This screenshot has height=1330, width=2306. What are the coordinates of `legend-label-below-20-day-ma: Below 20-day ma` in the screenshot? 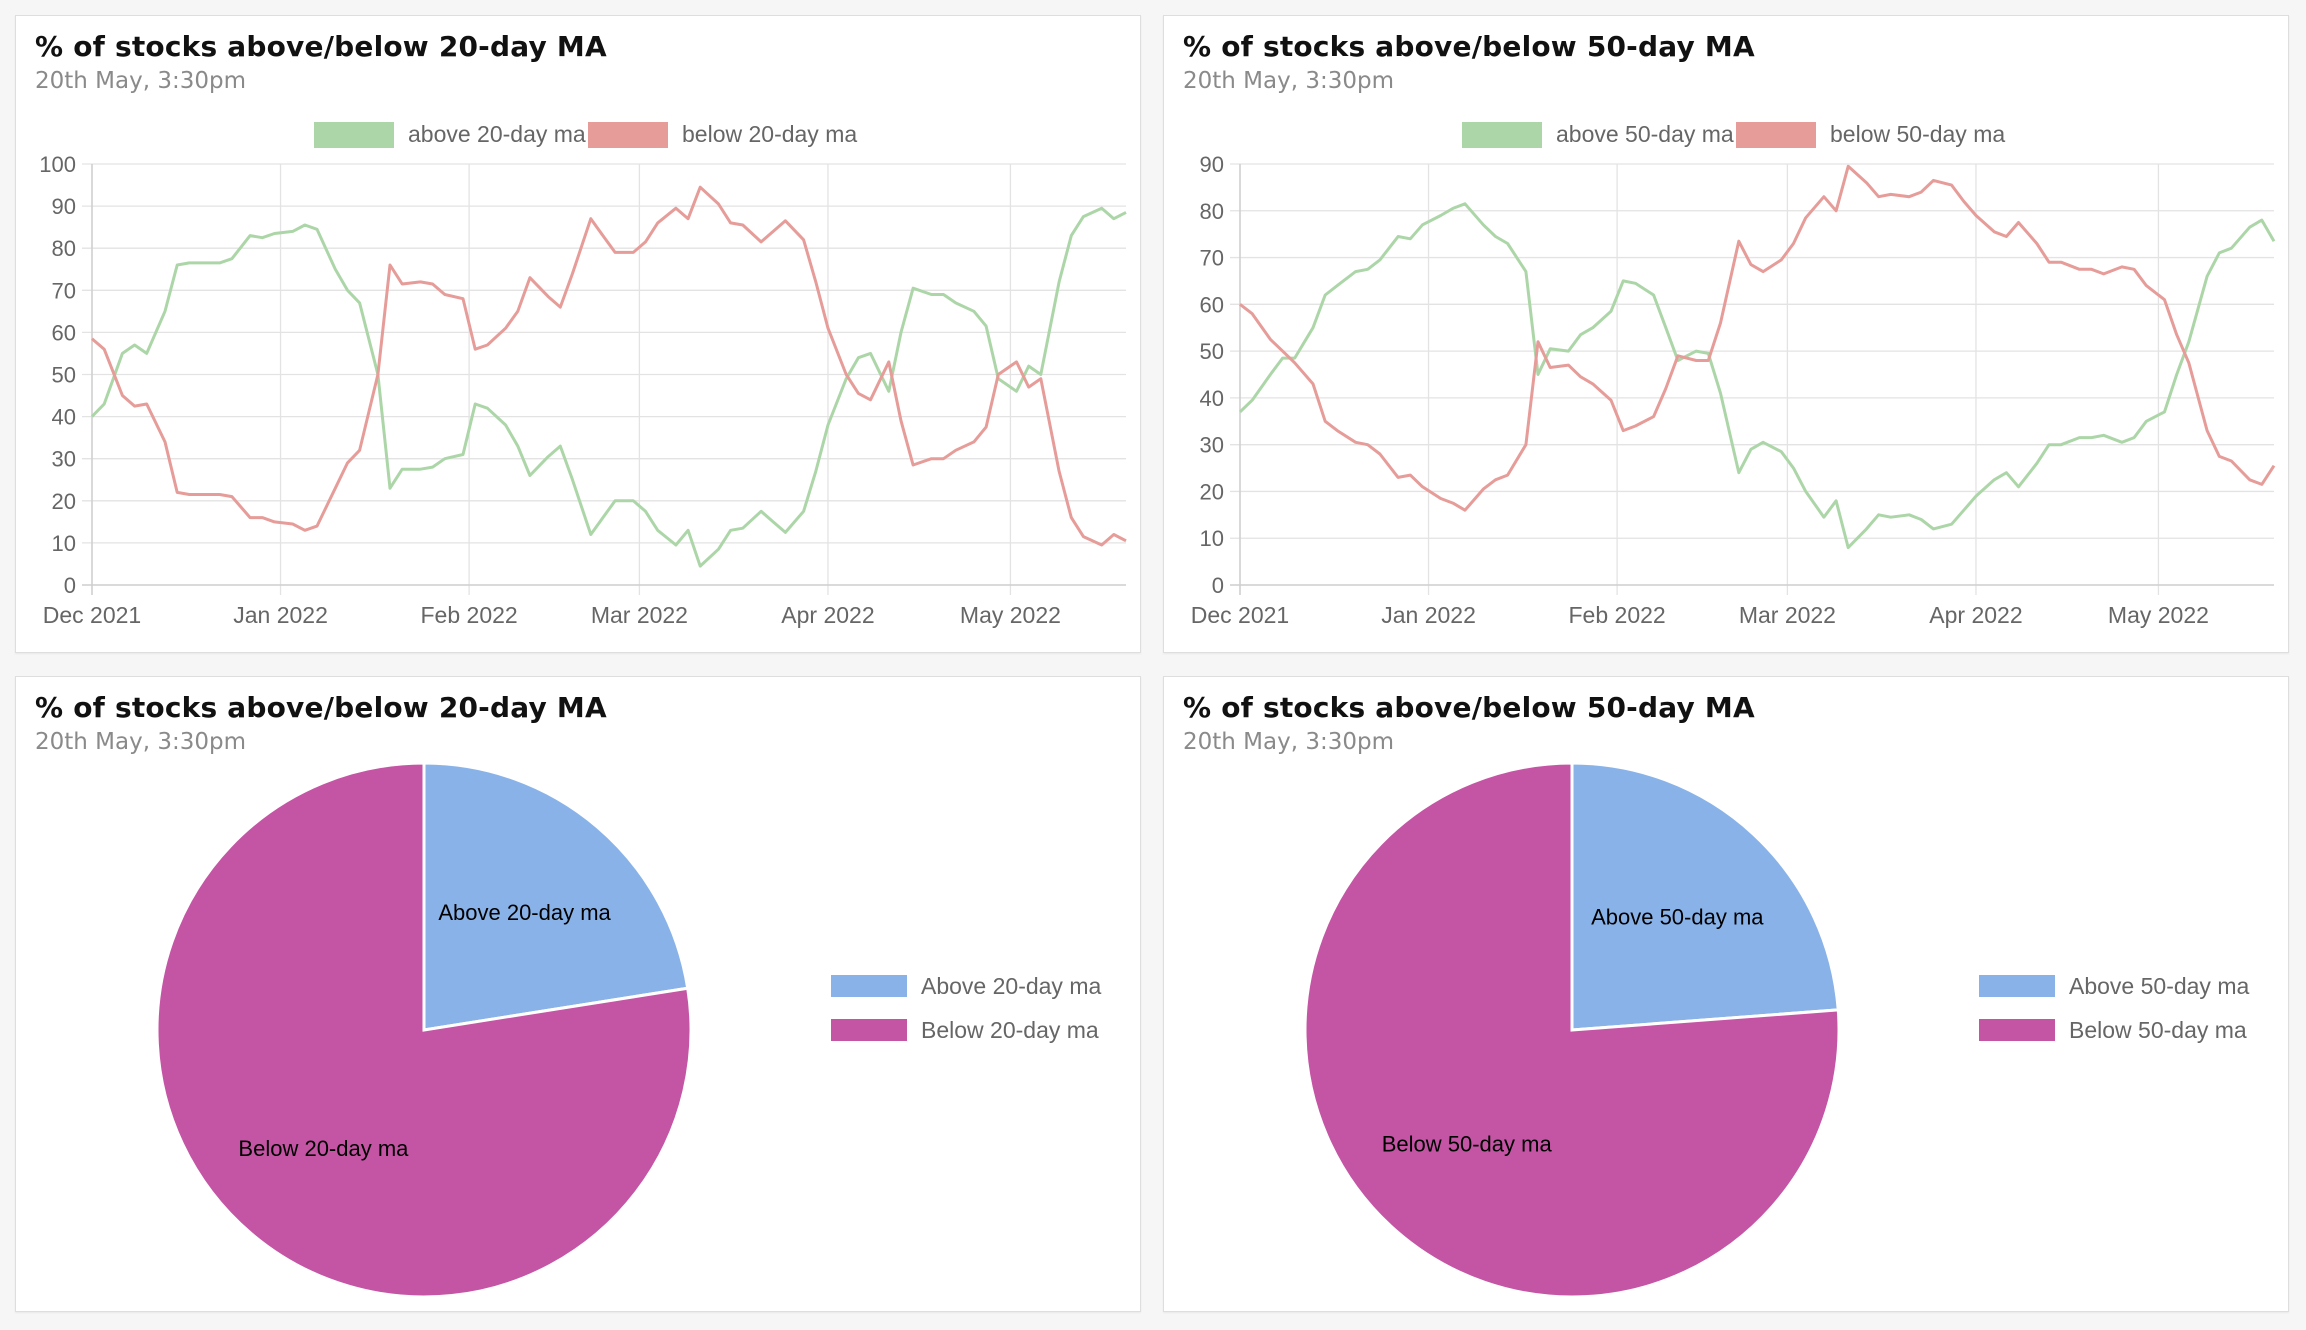 It's located at (1010, 1030).